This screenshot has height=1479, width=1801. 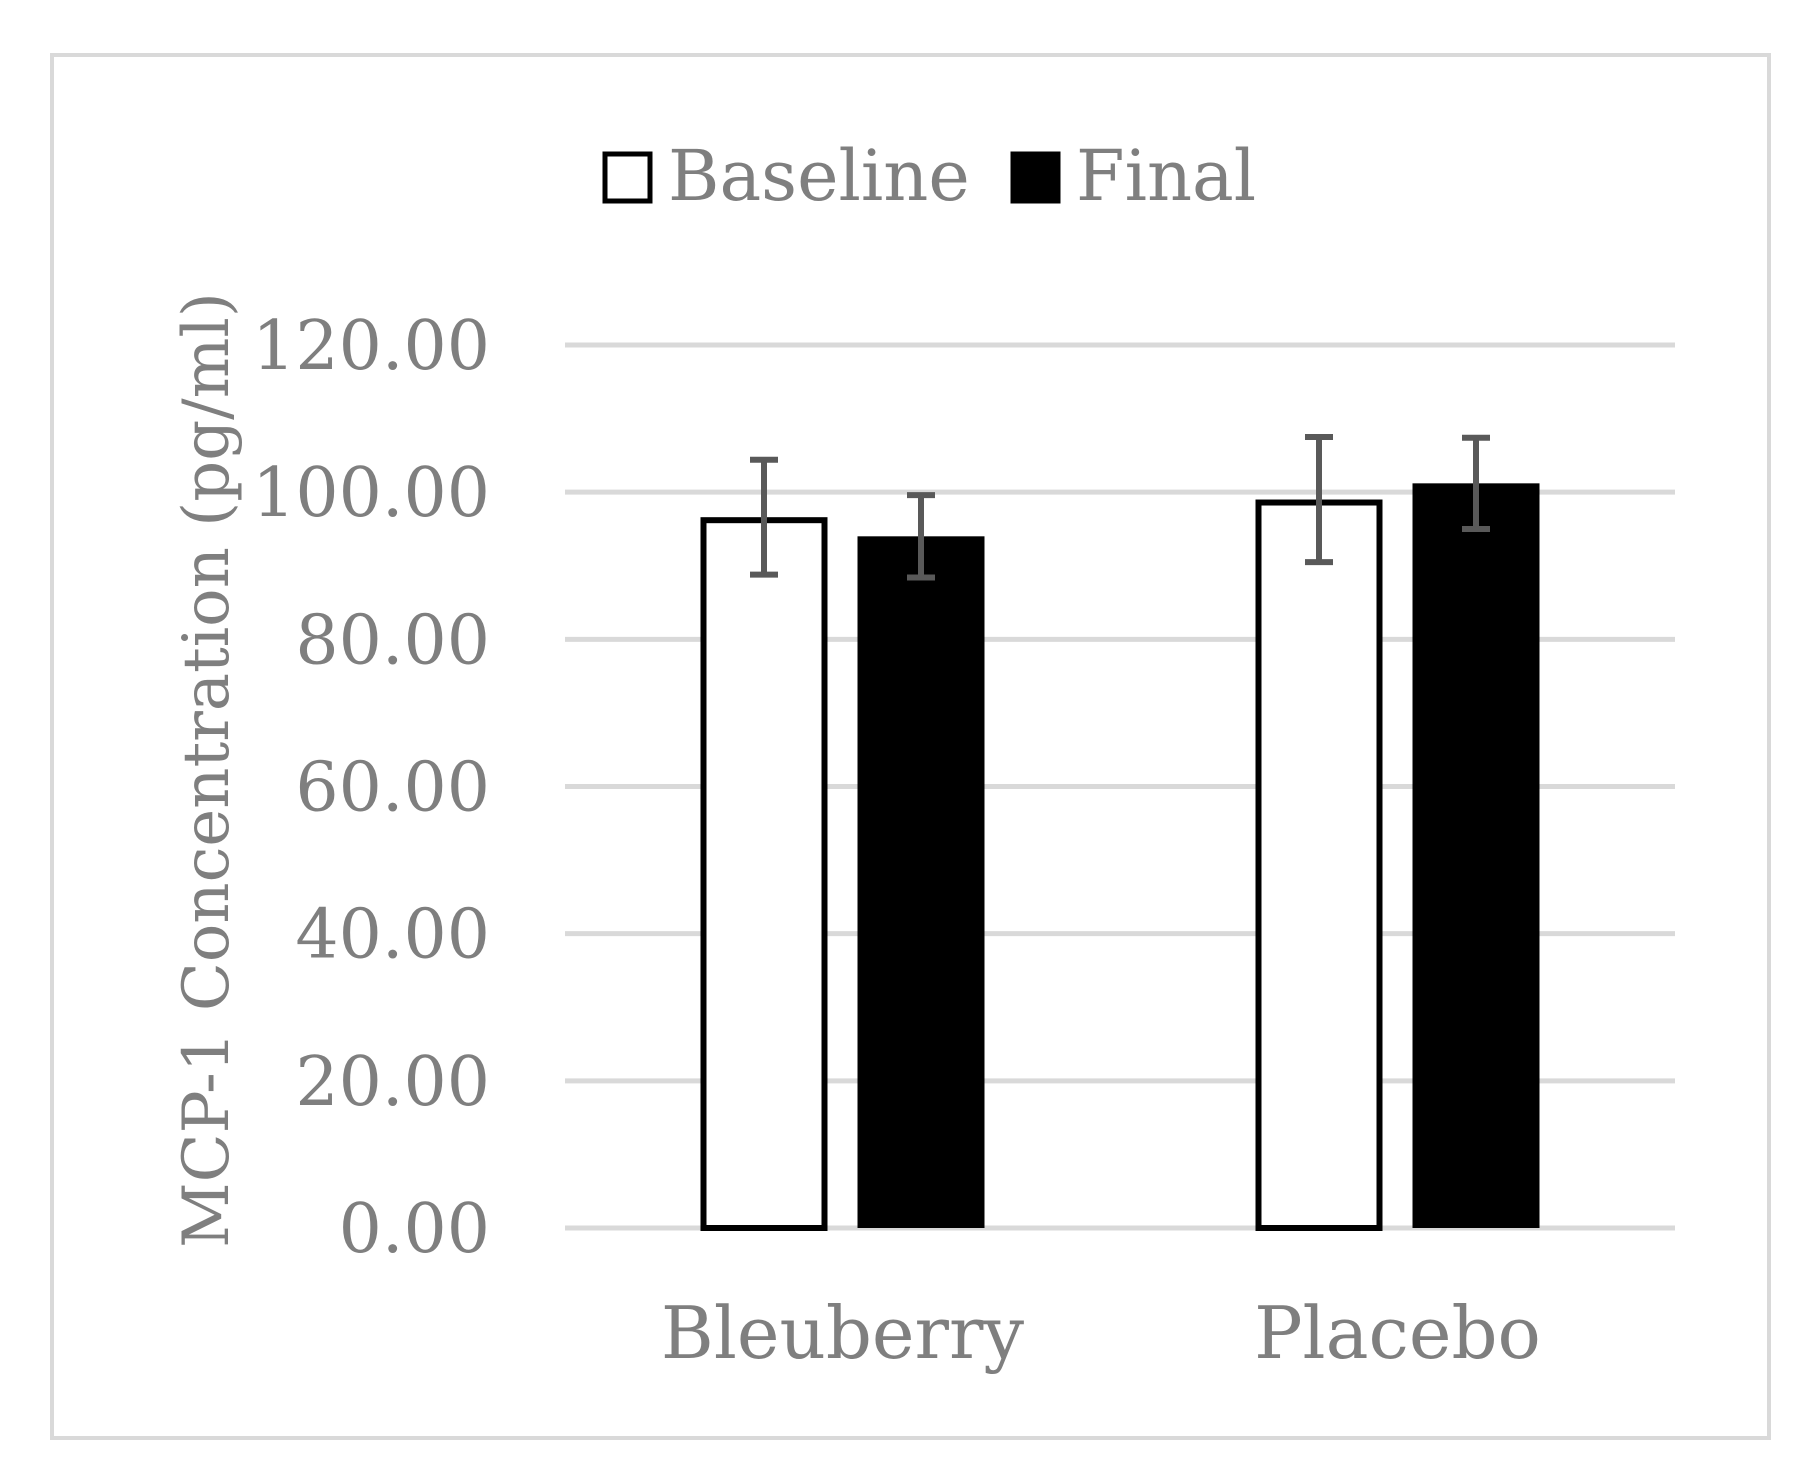 What do you see at coordinates (819, 176) in the screenshot?
I see `legend-label-baseline: Baseline` at bounding box center [819, 176].